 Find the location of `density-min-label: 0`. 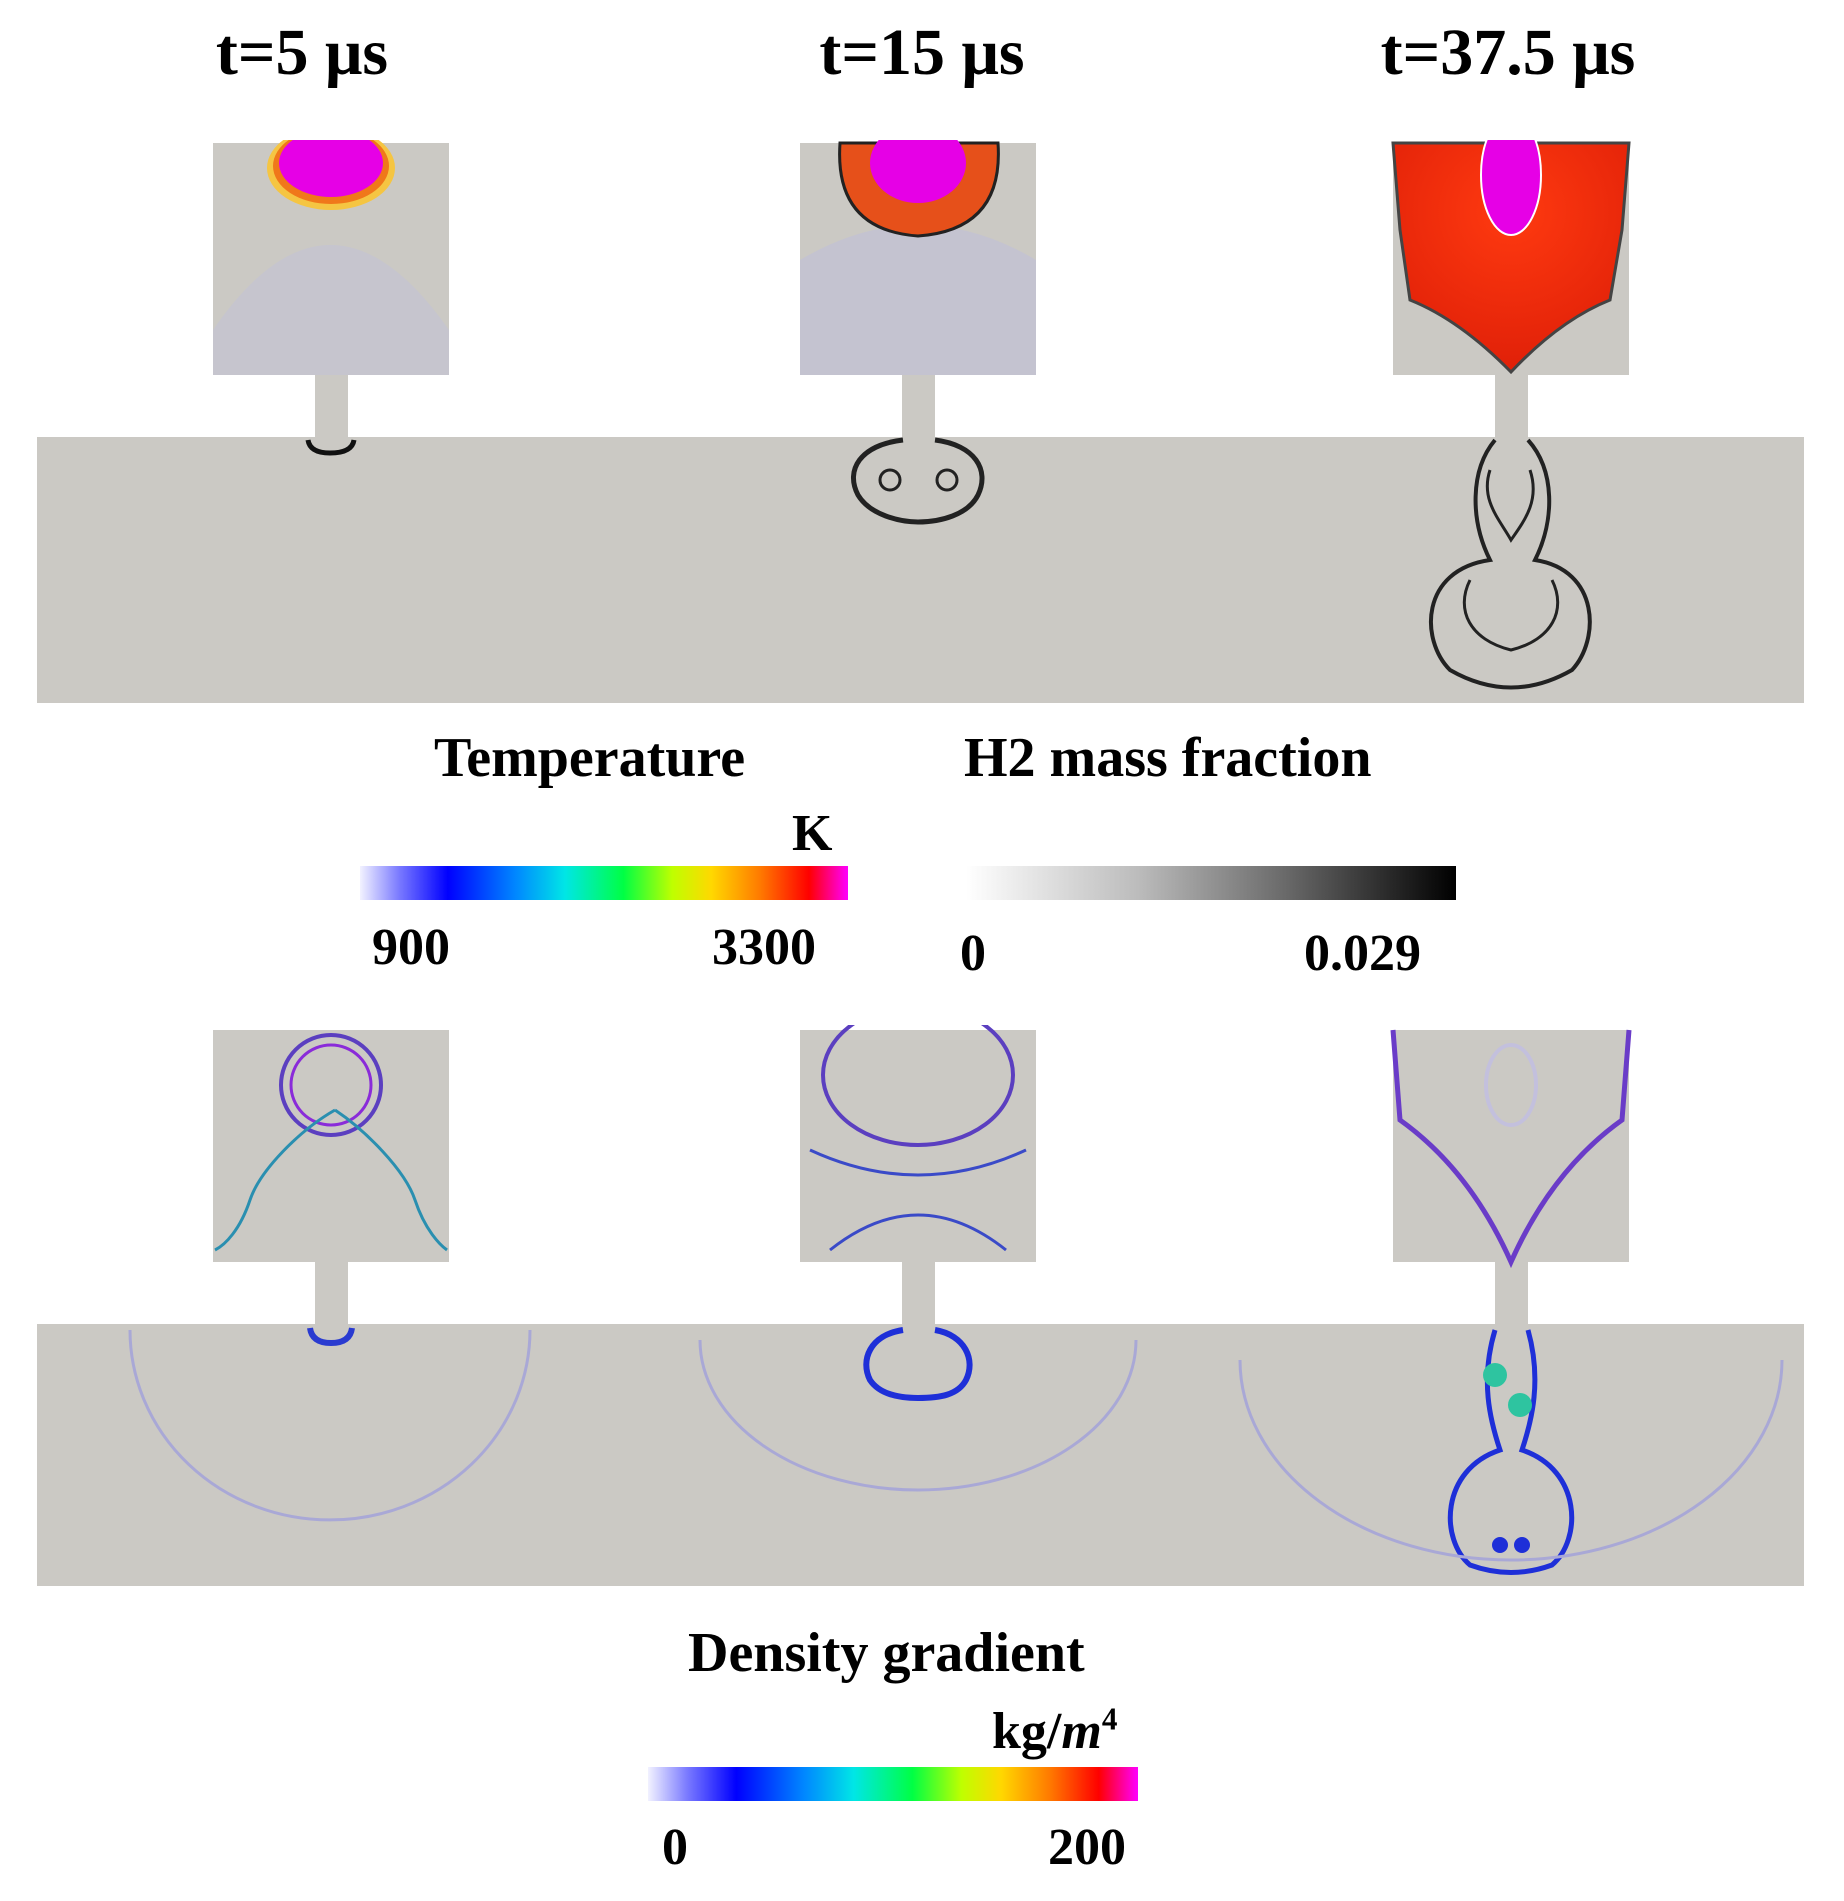

density-min-label: 0 is located at coordinates (675, 1847).